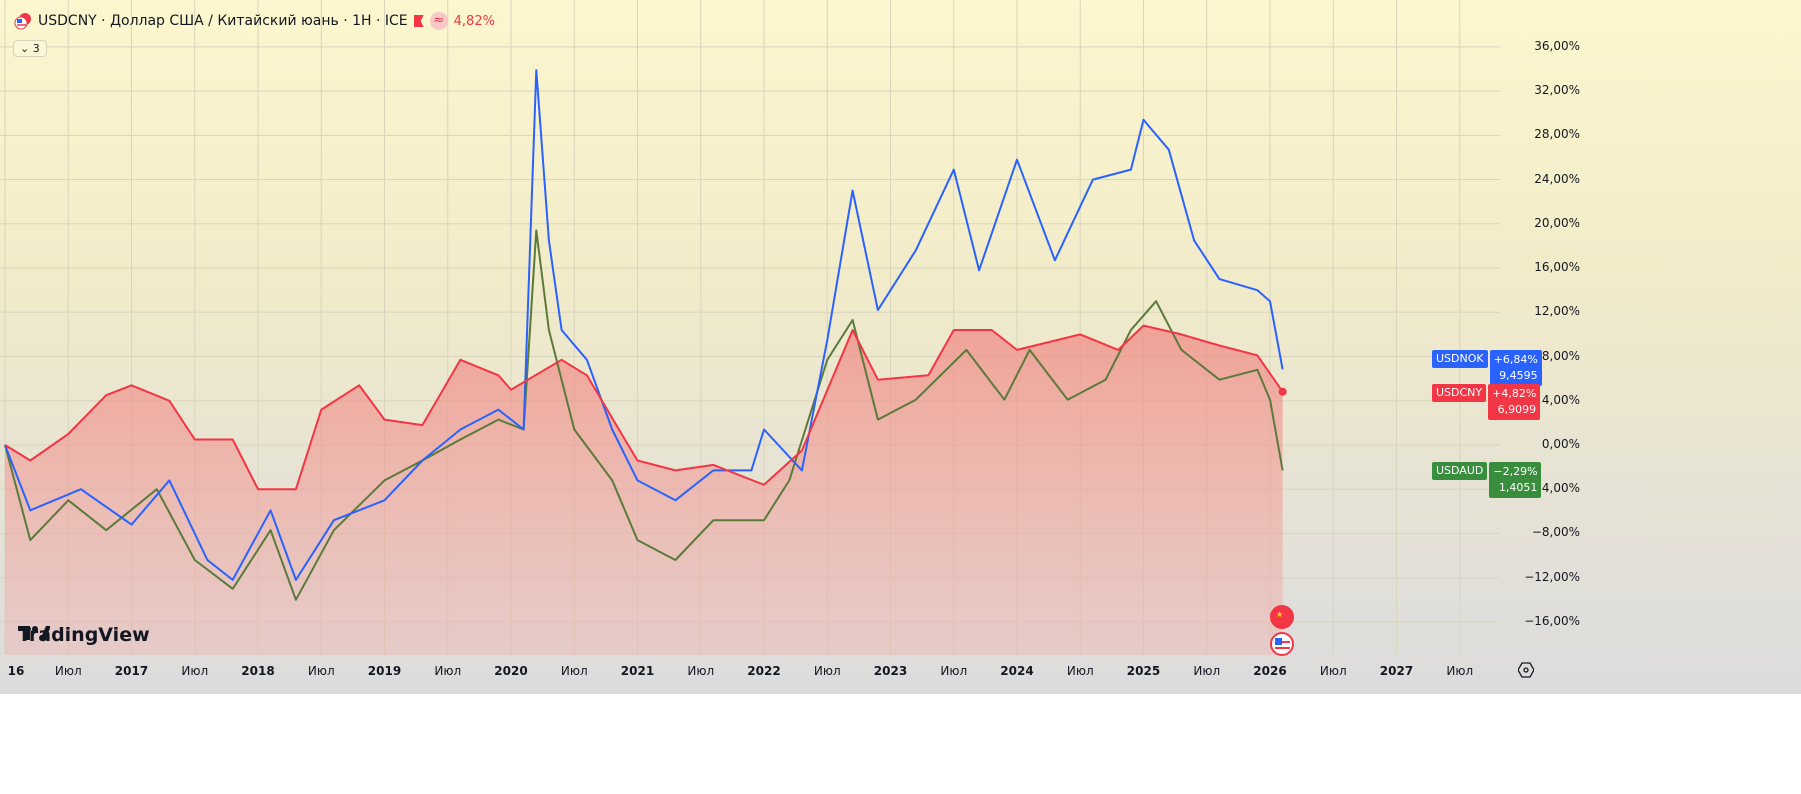  Describe the element at coordinates (418, 21) in the screenshot. I see `flag-icon` at that location.